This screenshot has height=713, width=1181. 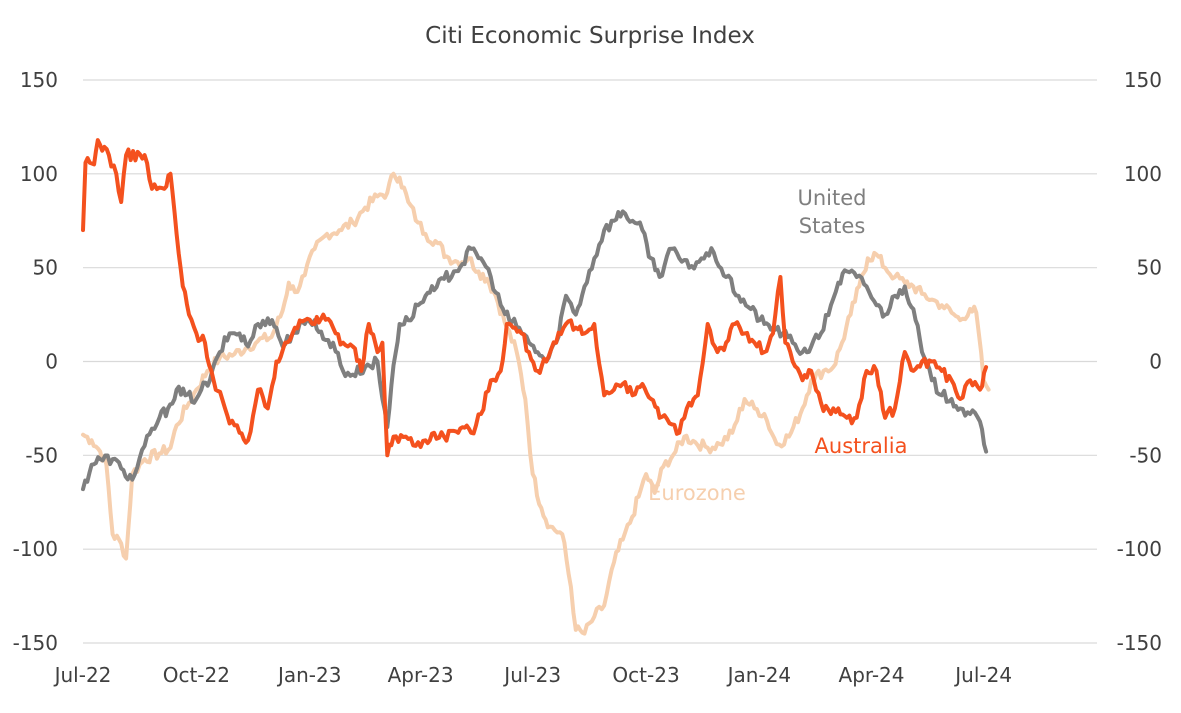 What do you see at coordinates (697, 493) in the screenshot?
I see `series-label-eurozone: Eurozone` at bounding box center [697, 493].